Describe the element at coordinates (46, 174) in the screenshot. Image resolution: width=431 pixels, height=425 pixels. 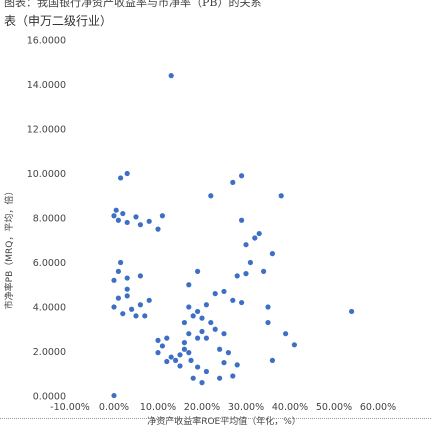
I see `y-tick-label: 10.0000` at that location.